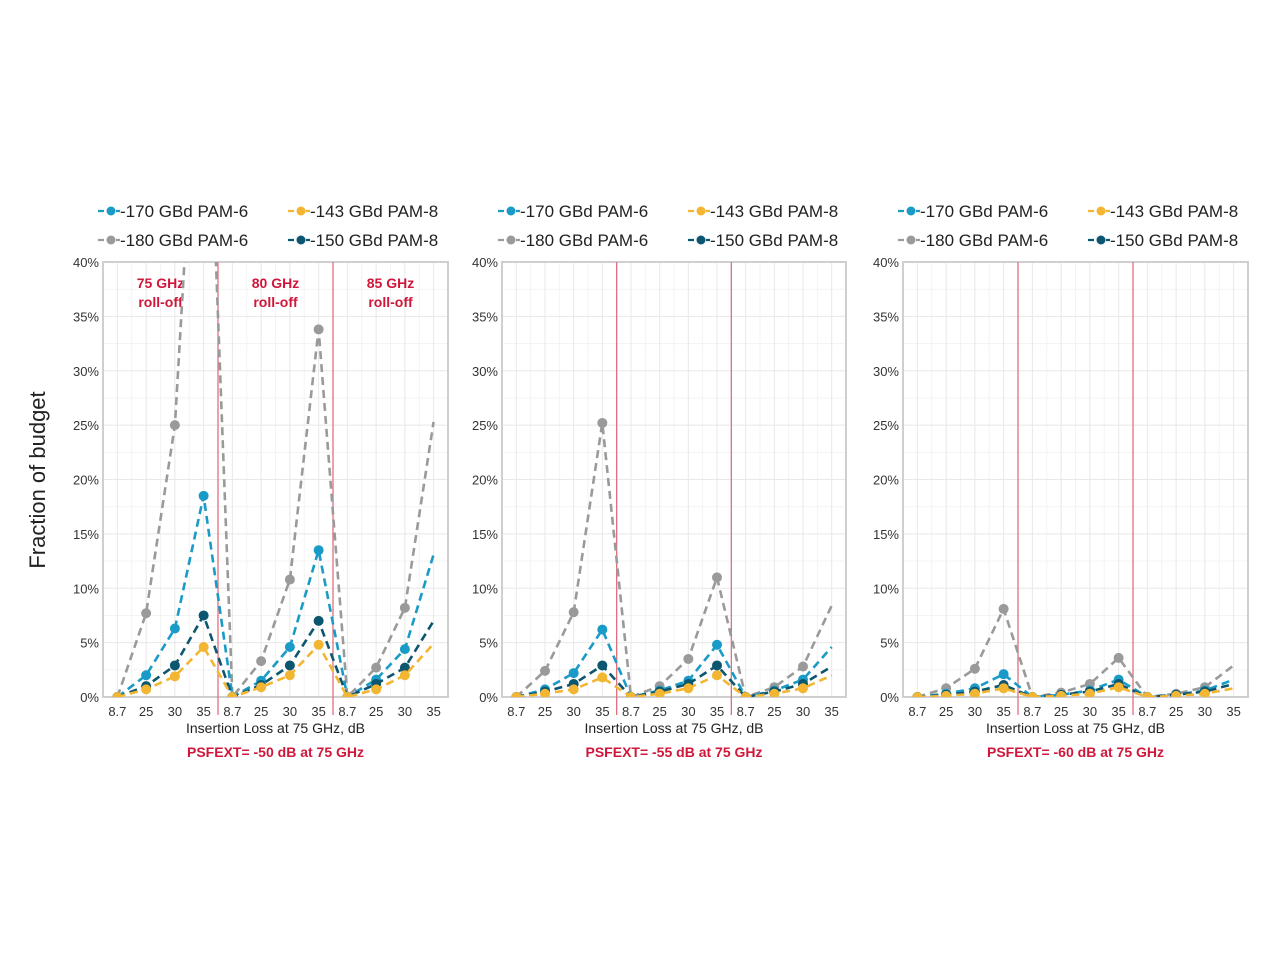 The image size is (1280, 965). Describe the element at coordinates (674, 752) in the screenshot. I see `panel-caption: PSFEXT= -55 dB at 75 GHz` at that location.